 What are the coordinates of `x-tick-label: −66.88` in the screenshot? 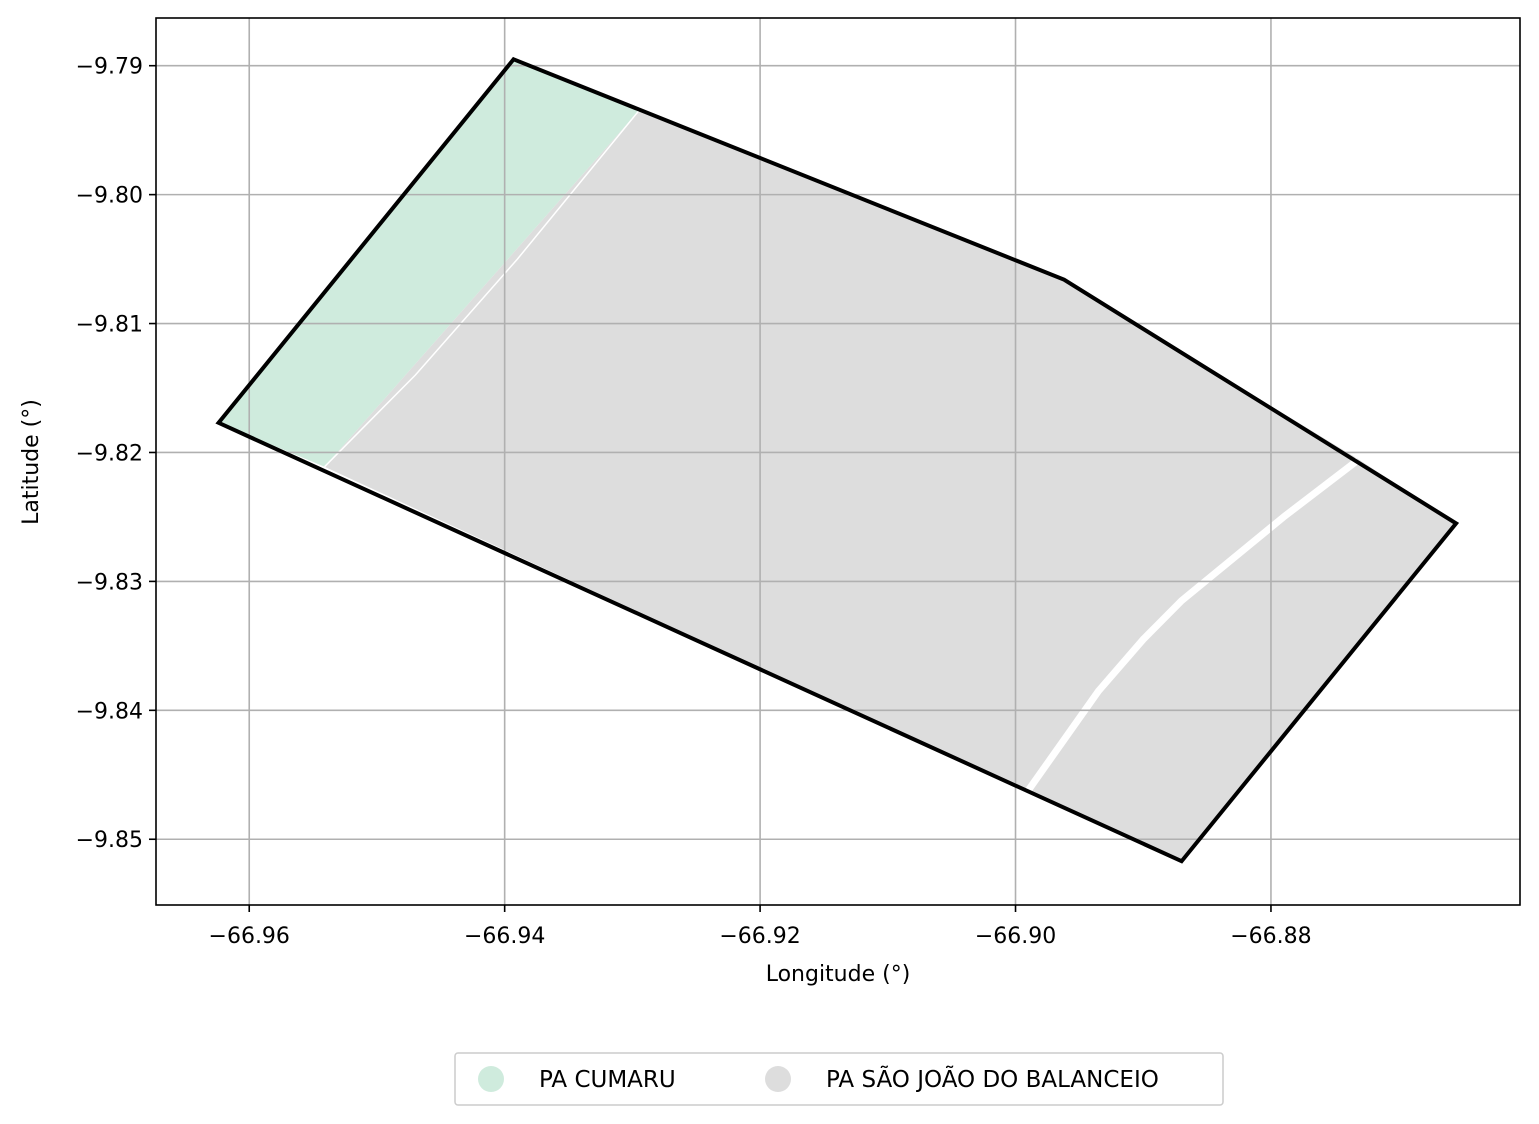 It's located at (1270, 936).